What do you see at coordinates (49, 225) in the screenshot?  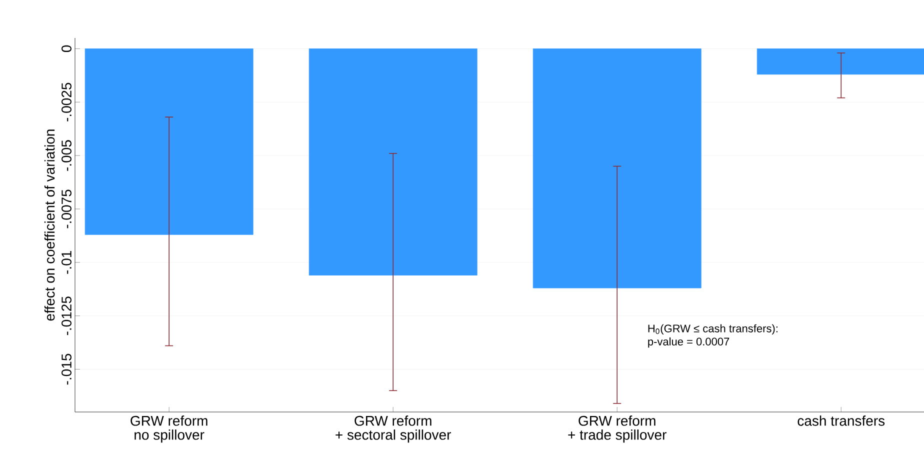 I see `y-axis-title: effect on coefficient of variation` at bounding box center [49, 225].